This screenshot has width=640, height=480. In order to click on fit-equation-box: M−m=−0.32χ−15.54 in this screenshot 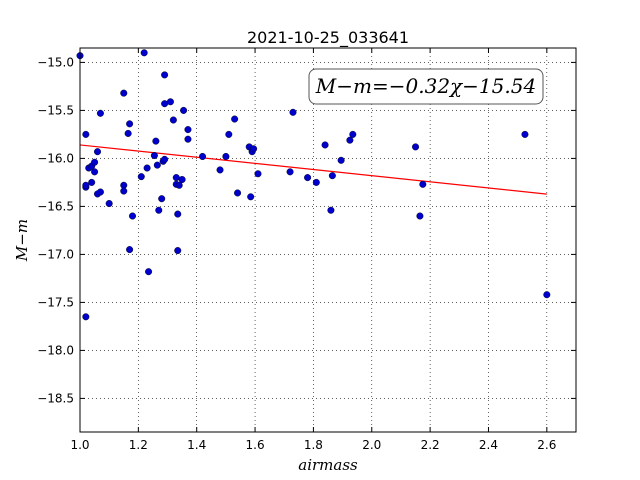, I will do `click(426, 86)`.